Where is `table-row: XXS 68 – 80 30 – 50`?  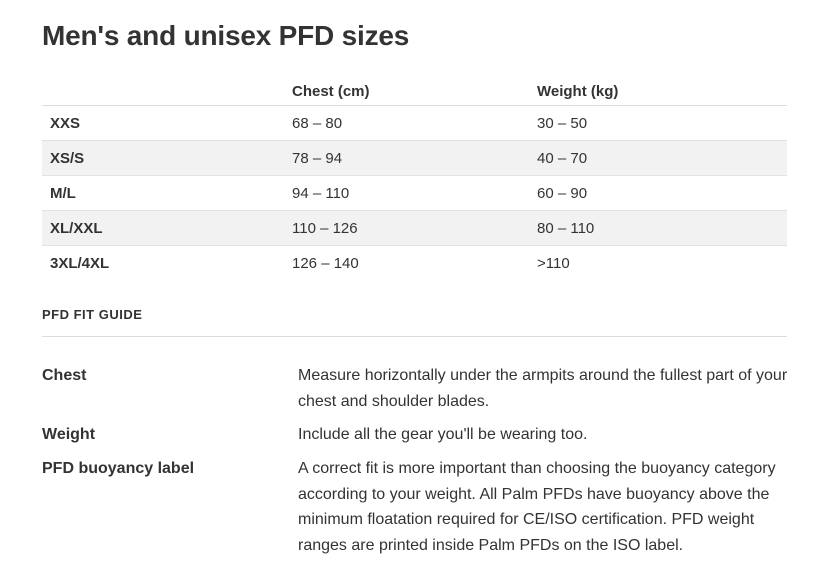
table-row: XXS 68 – 80 30 – 50 is located at coordinates (414, 123).